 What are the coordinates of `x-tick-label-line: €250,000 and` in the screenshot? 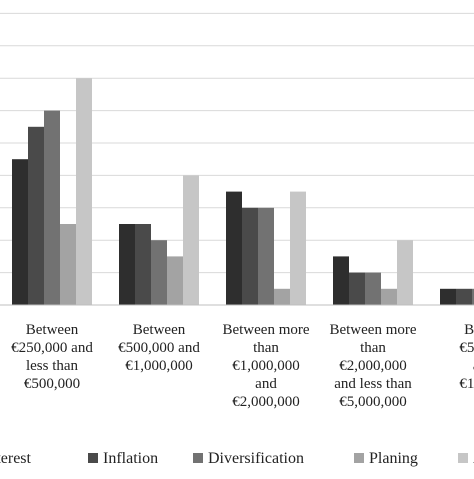 It's located at (52, 348).